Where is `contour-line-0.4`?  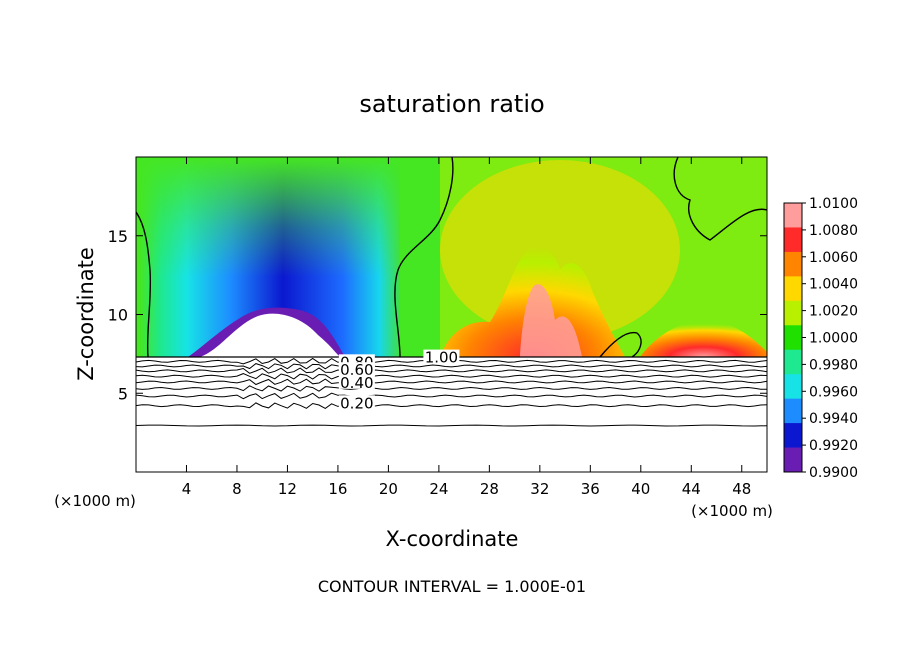
contour-line-0.4 is located at coordinates (451, 388).